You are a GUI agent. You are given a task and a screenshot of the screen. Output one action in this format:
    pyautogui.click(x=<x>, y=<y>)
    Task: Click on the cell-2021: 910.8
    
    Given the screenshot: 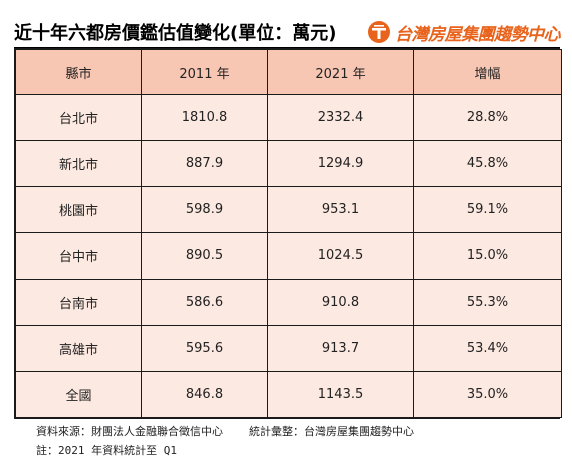 What is the action you would take?
    pyautogui.click(x=340, y=302)
    